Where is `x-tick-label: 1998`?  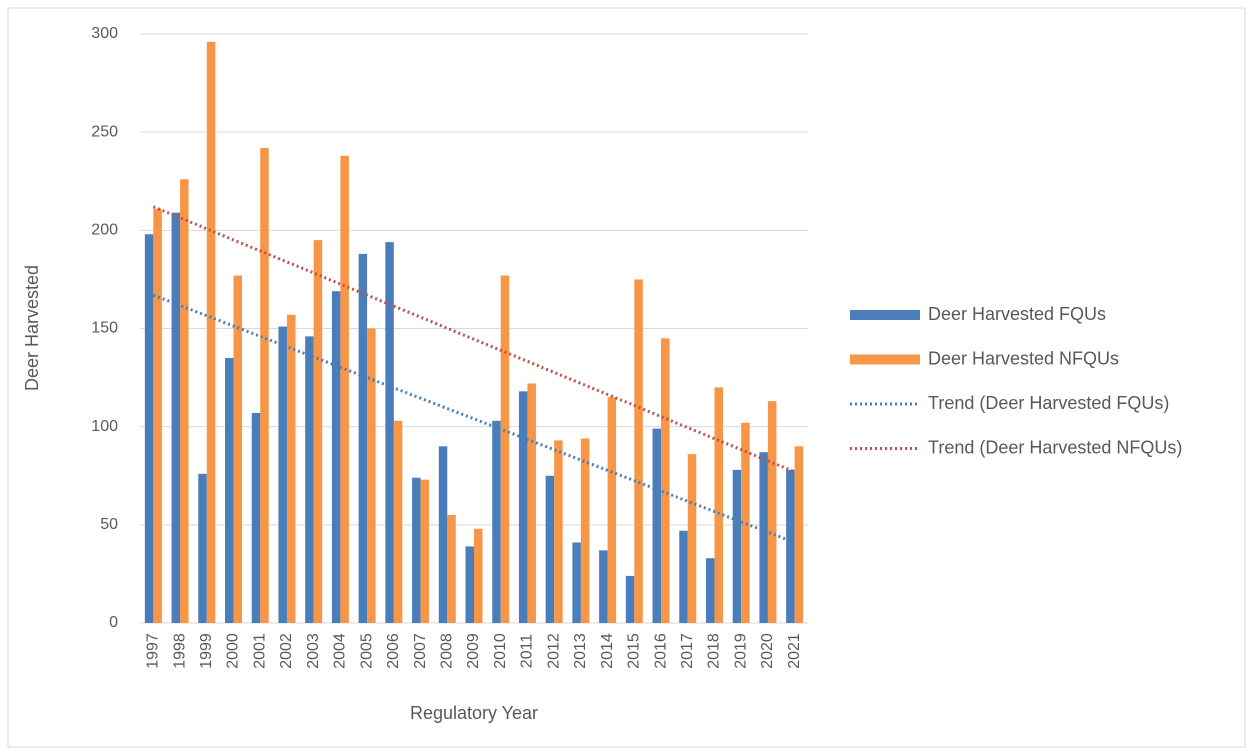 x-tick-label: 1998 is located at coordinates (179, 651).